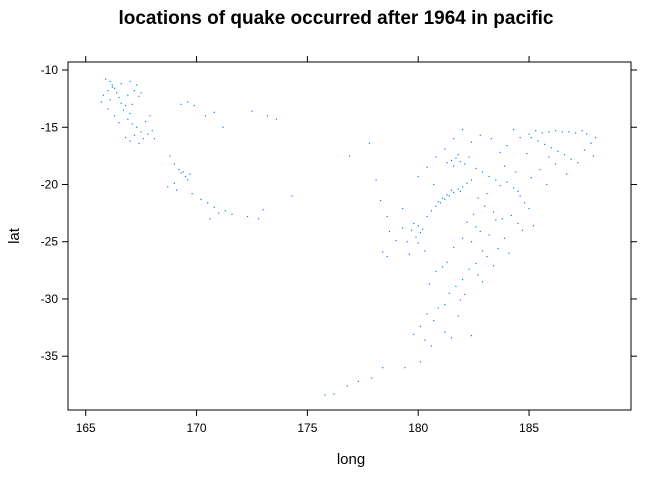 This screenshot has height=480, width=672. Describe the element at coordinates (529, 428) in the screenshot. I see `x-tick-label: 185` at that location.